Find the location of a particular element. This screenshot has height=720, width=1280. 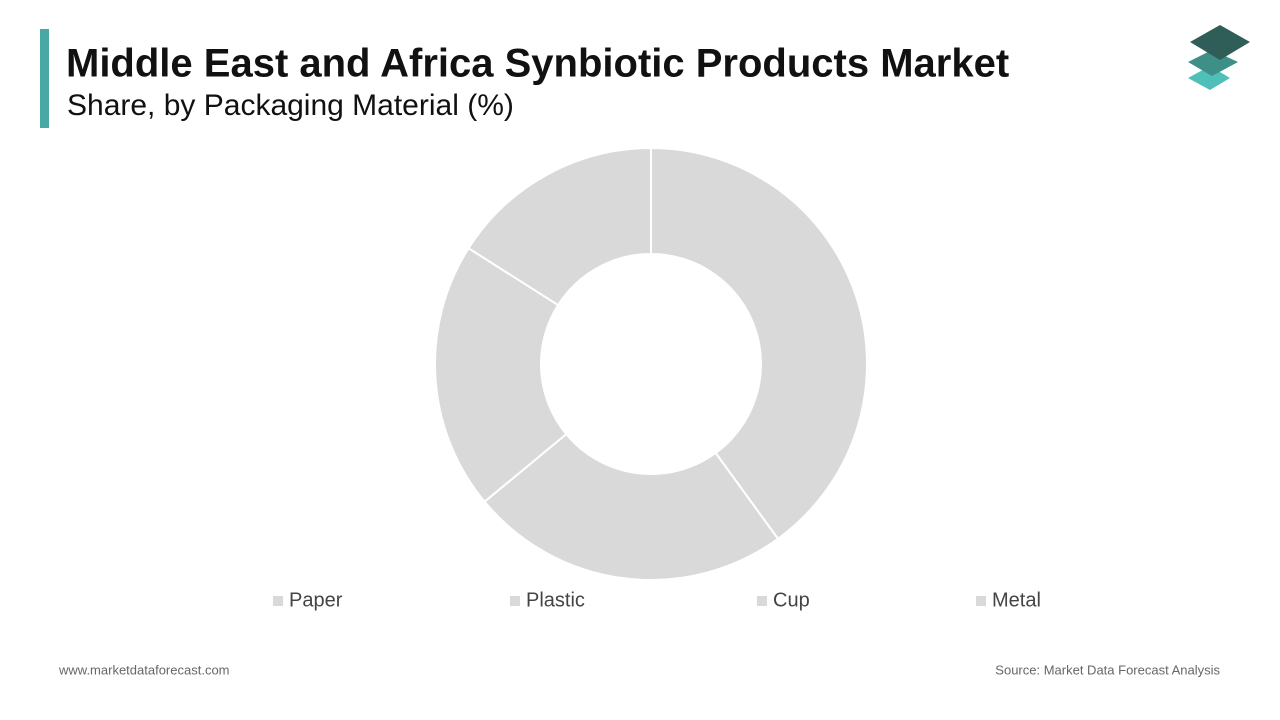

legend-label: Cup is located at coordinates (791, 600).